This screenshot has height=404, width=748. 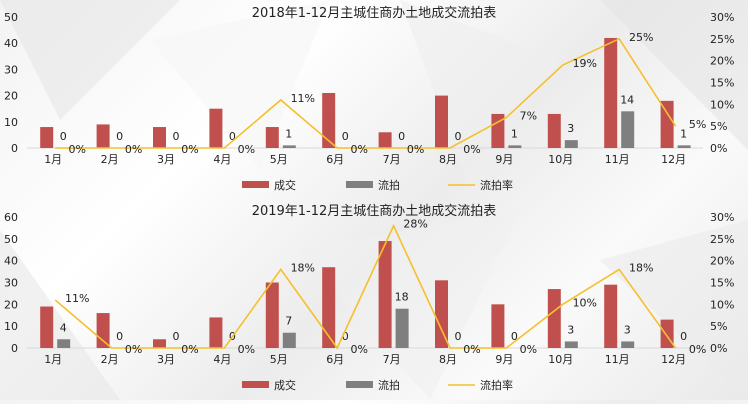 What do you see at coordinates (627, 99) in the screenshot?
I see `unsold-value-label: 14` at bounding box center [627, 99].